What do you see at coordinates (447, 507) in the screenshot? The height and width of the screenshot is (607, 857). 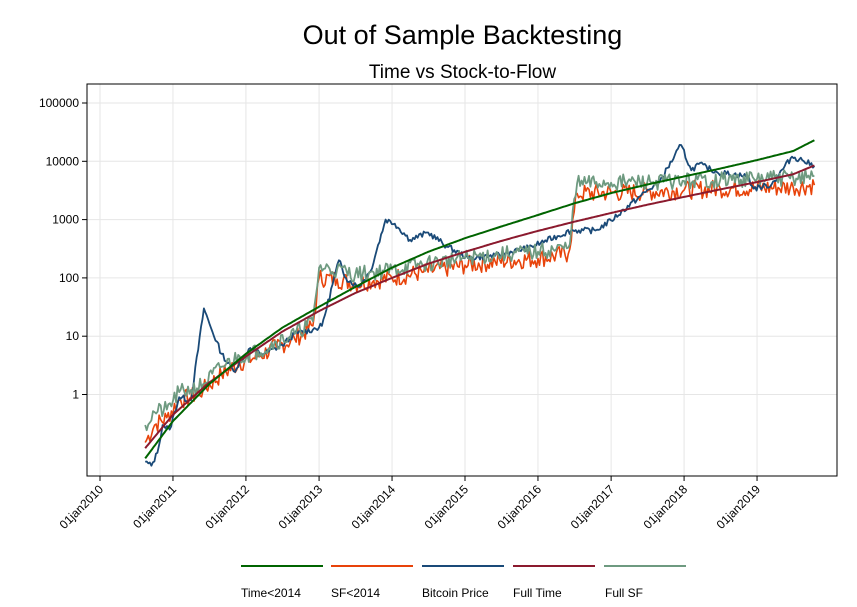 I see `x-tick-label: 01jan2015` at bounding box center [447, 507].